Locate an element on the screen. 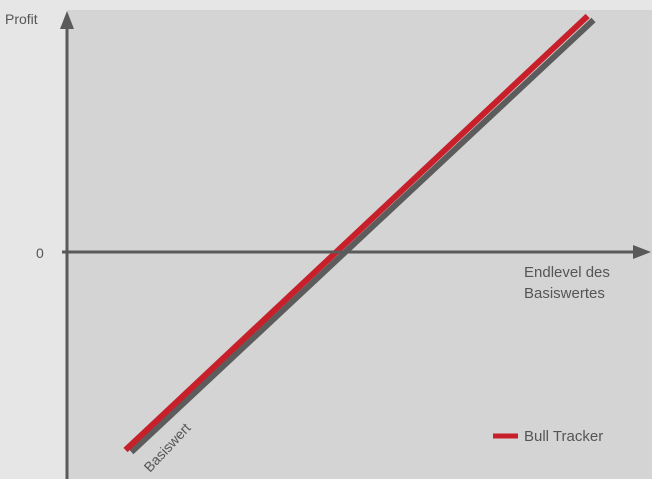 The height and width of the screenshot is (479, 652). y-tick-label-zero: 0 is located at coordinates (40, 253).